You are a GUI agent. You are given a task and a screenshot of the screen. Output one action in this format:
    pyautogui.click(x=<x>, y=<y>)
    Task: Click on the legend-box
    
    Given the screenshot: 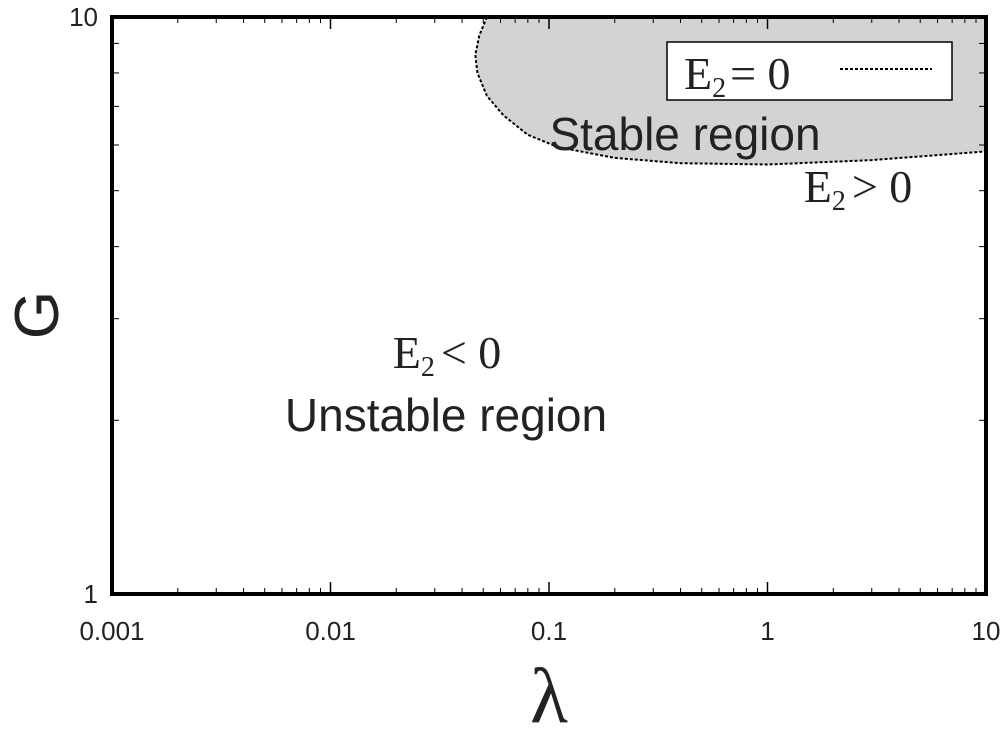 What is the action you would take?
    pyautogui.click(x=809, y=71)
    